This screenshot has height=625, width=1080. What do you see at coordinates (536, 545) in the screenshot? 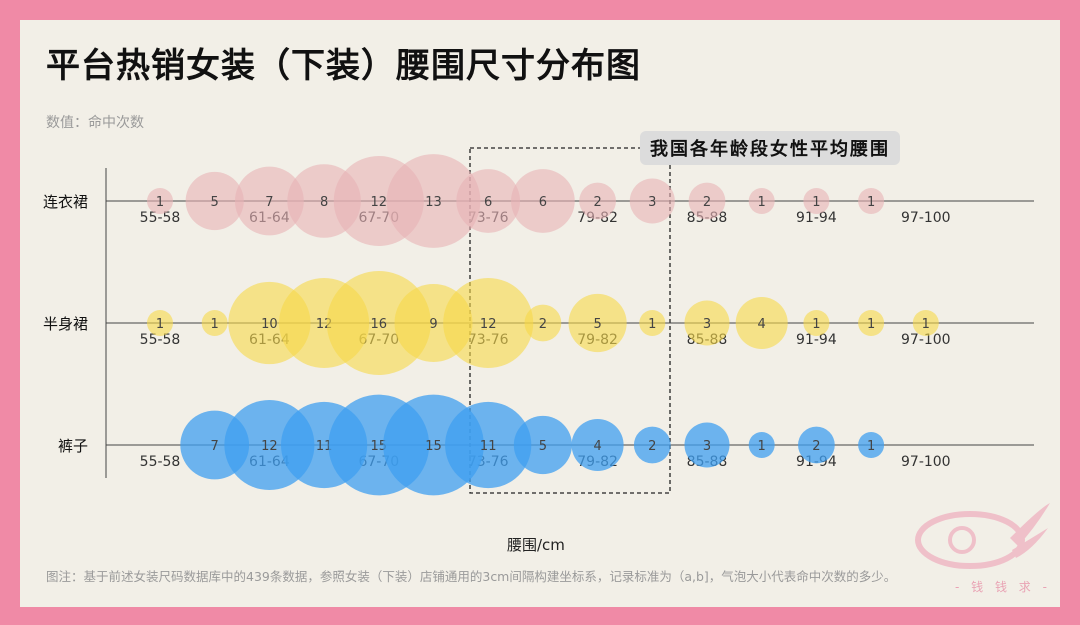
I see `x-axis-title-text: 腰围/cm` at bounding box center [536, 545].